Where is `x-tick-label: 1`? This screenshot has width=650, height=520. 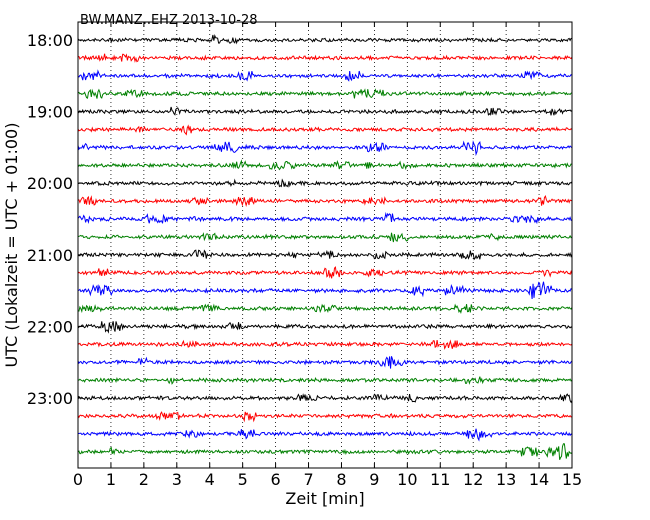 x-tick-label: 1 is located at coordinates (111, 479).